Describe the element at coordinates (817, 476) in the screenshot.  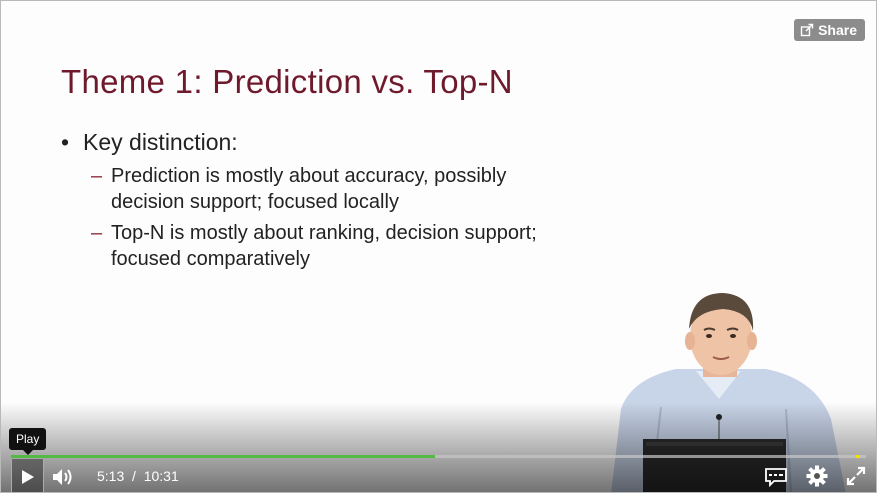
I see `gear-icon` at that location.